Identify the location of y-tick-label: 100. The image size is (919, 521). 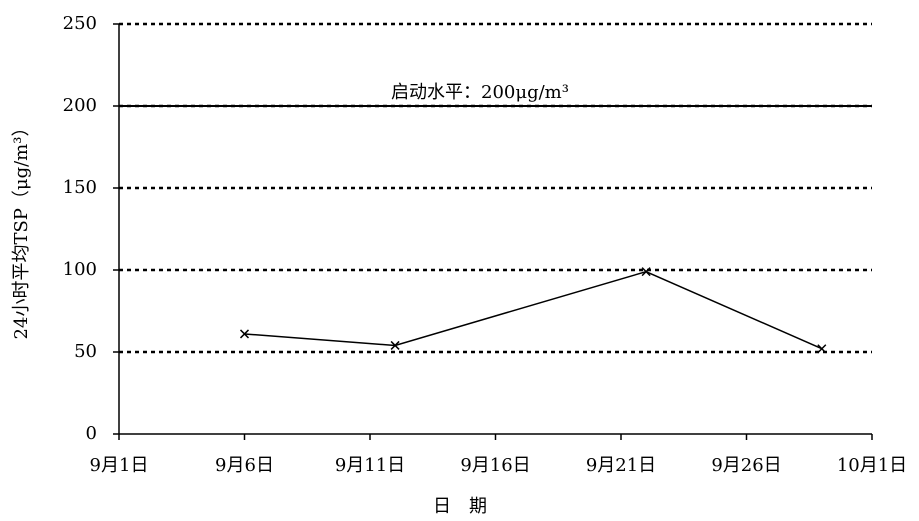
(80, 269).